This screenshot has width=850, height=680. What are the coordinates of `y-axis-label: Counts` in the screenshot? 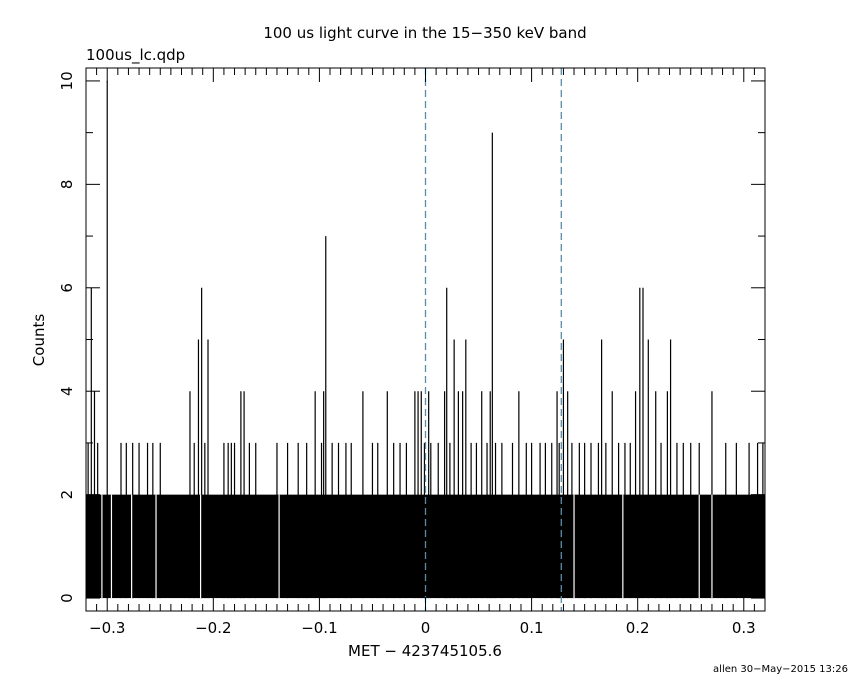 It's located at (39, 340).